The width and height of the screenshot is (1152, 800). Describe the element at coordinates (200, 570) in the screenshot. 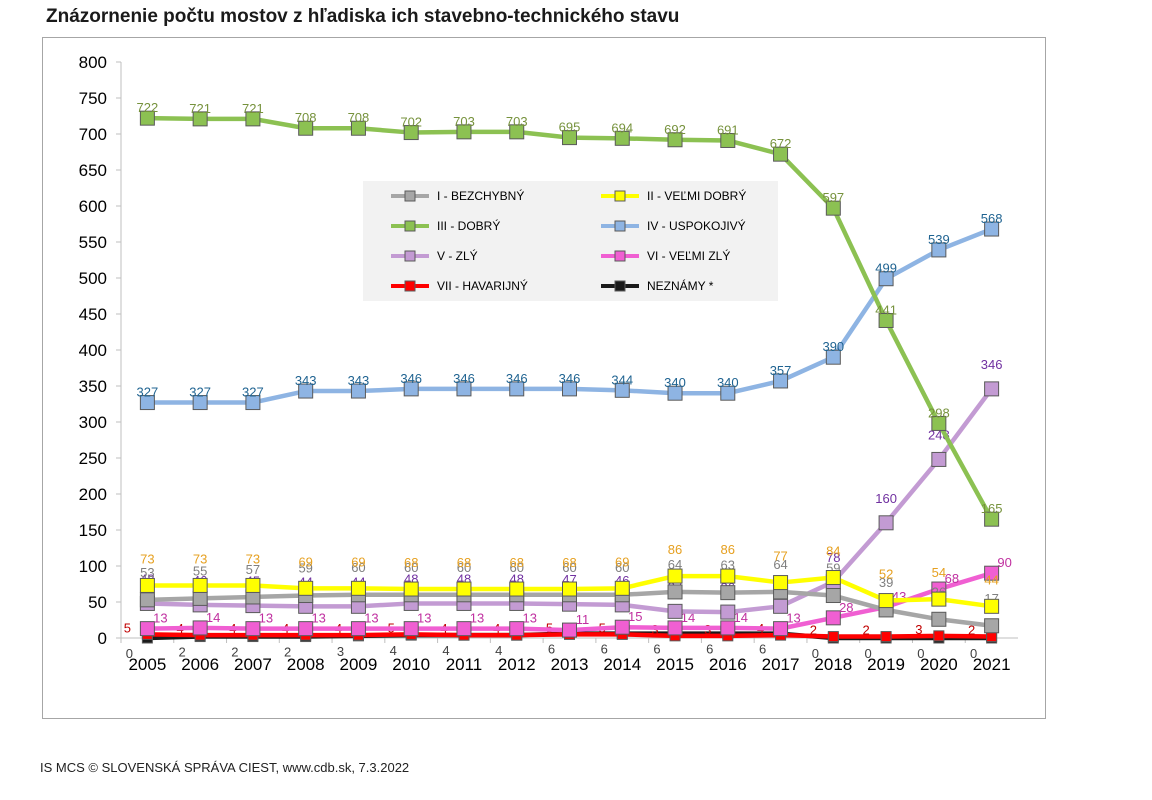

I see `data-label: 55` at that location.